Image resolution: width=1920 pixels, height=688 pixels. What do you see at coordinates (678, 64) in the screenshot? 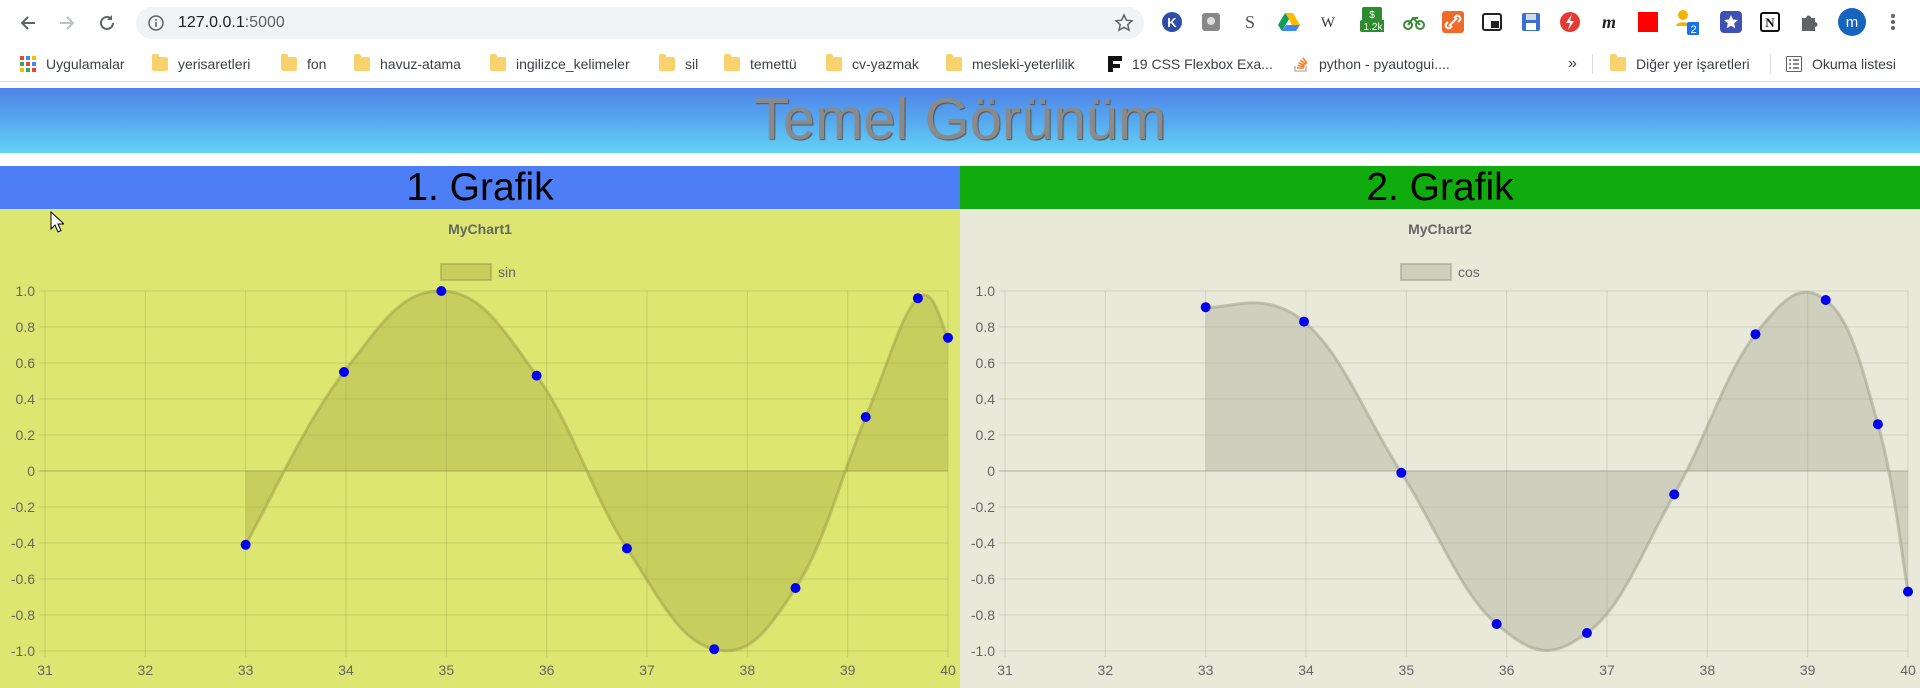
I see `bookmark-folder-sil: sil` at bounding box center [678, 64].